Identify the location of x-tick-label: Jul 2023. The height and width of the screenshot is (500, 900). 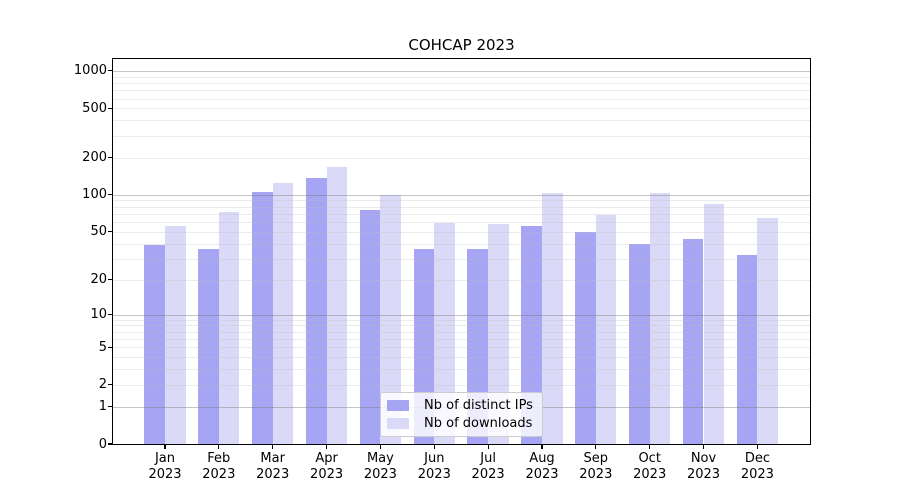
(488, 466).